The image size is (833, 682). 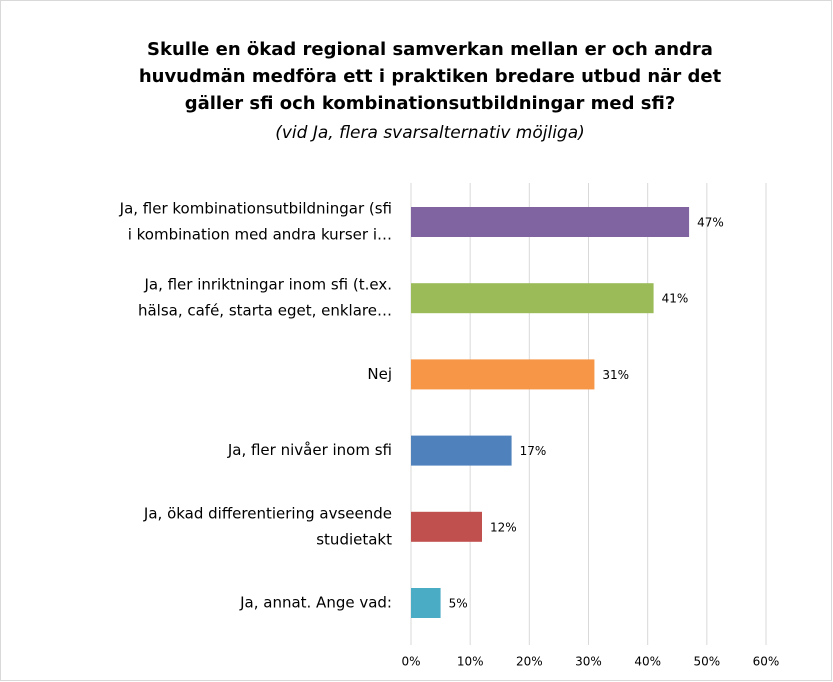 What do you see at coordinates (255, 209) in the screenshot?
I see `y-tick-label: Ja, fler kombinationsutbildningar (sfi` at bounding box center [255, 209].